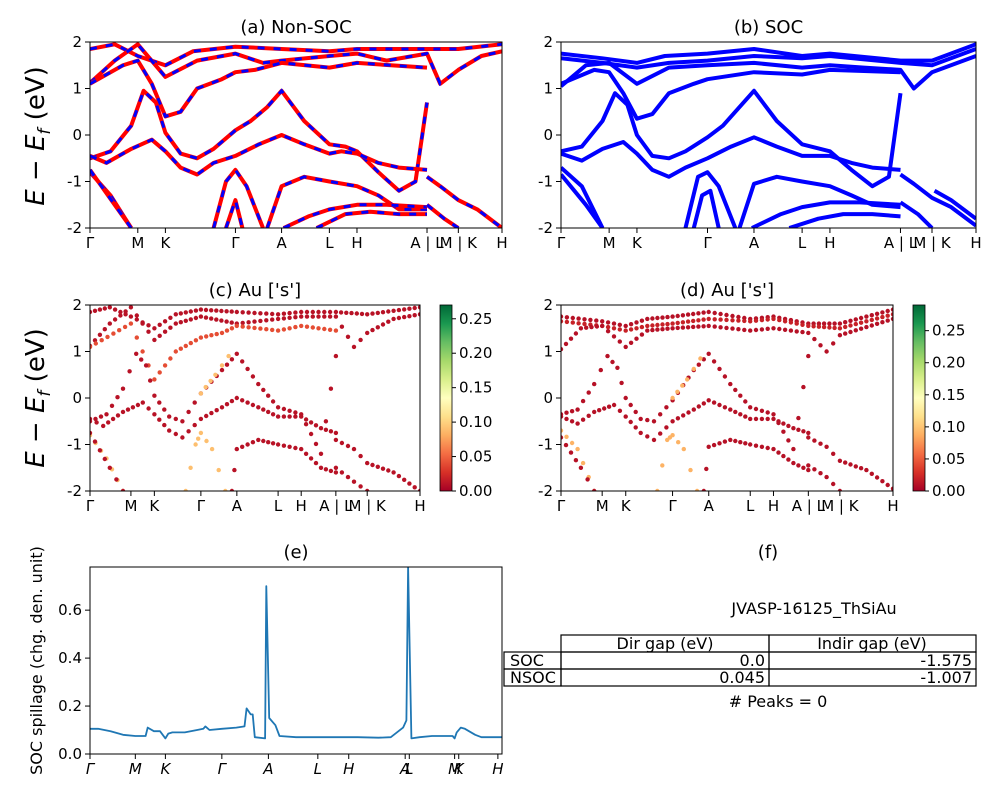 The width and height of the screenshot is (1000, 800). I want to click on colorbar-tick-label: 0.05, so click(475, 457).